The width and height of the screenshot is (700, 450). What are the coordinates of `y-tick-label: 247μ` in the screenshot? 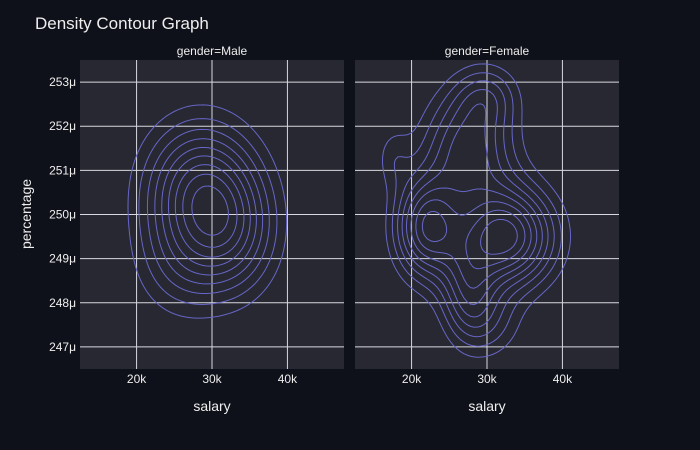 It's located at (62, 347).